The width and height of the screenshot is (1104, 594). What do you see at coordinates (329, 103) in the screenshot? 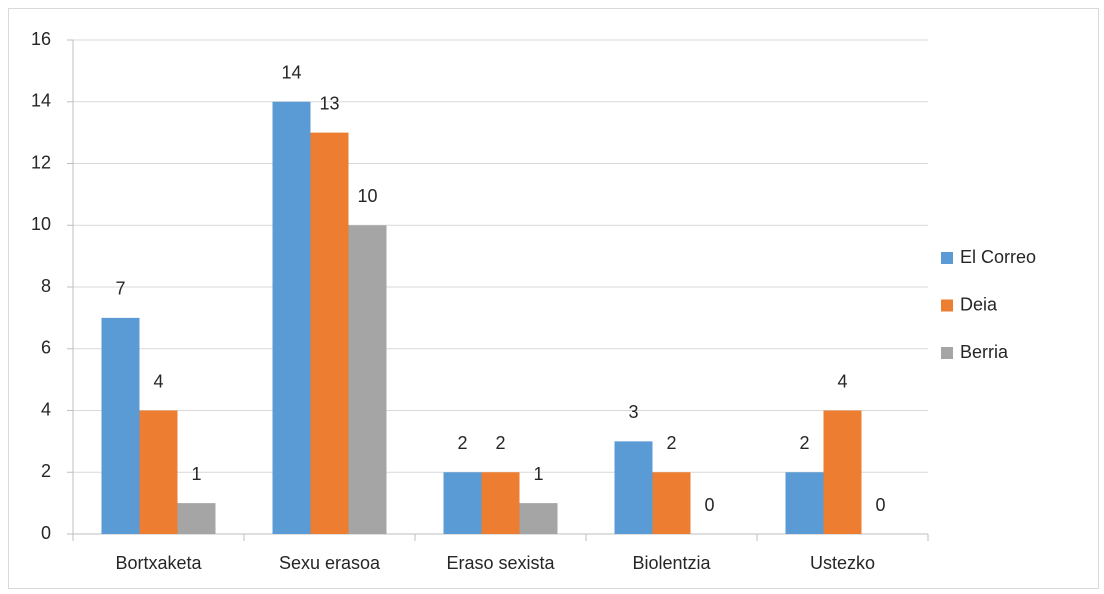
I see `data-label: 13` at bounding box center [329, 103].